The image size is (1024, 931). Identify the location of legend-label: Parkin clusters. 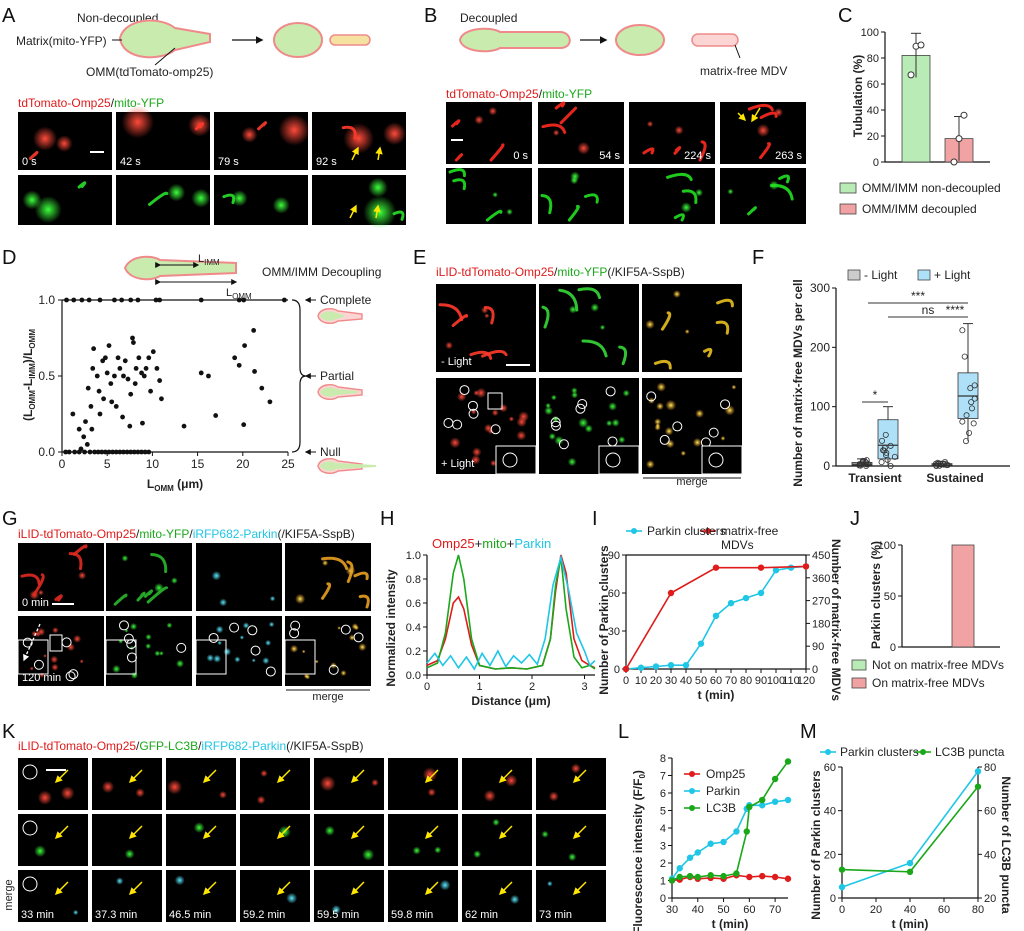
(686, 531).